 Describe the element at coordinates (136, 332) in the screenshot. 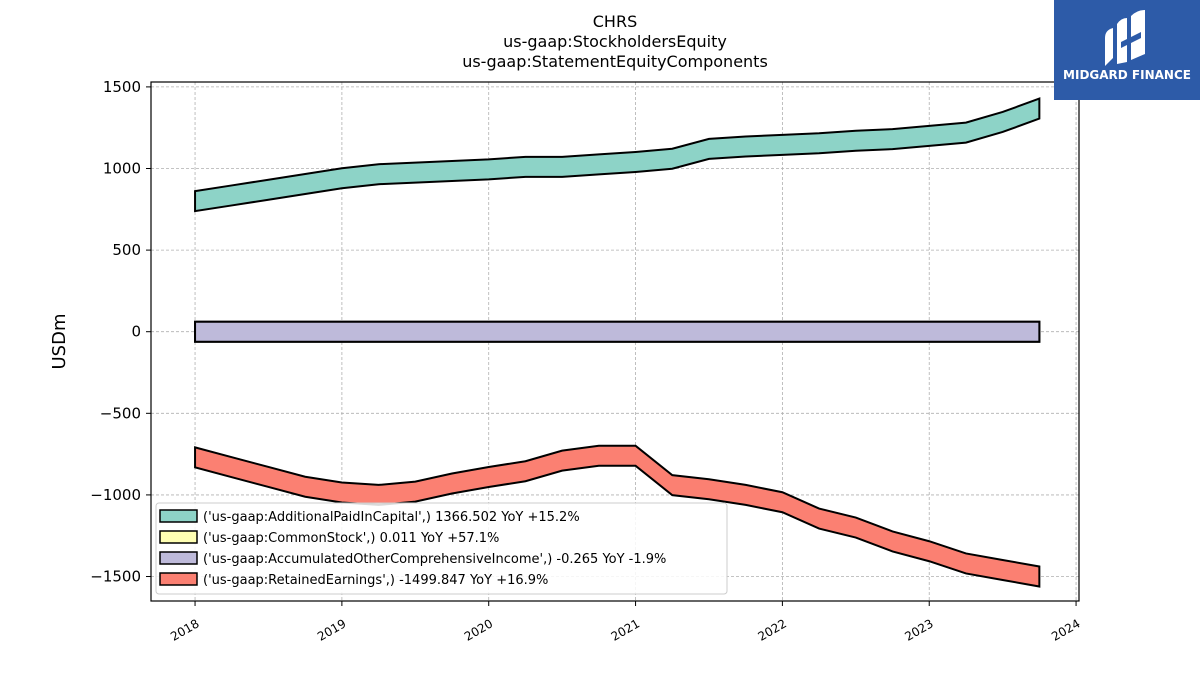

I see `y-tick-label: 0` at that location.